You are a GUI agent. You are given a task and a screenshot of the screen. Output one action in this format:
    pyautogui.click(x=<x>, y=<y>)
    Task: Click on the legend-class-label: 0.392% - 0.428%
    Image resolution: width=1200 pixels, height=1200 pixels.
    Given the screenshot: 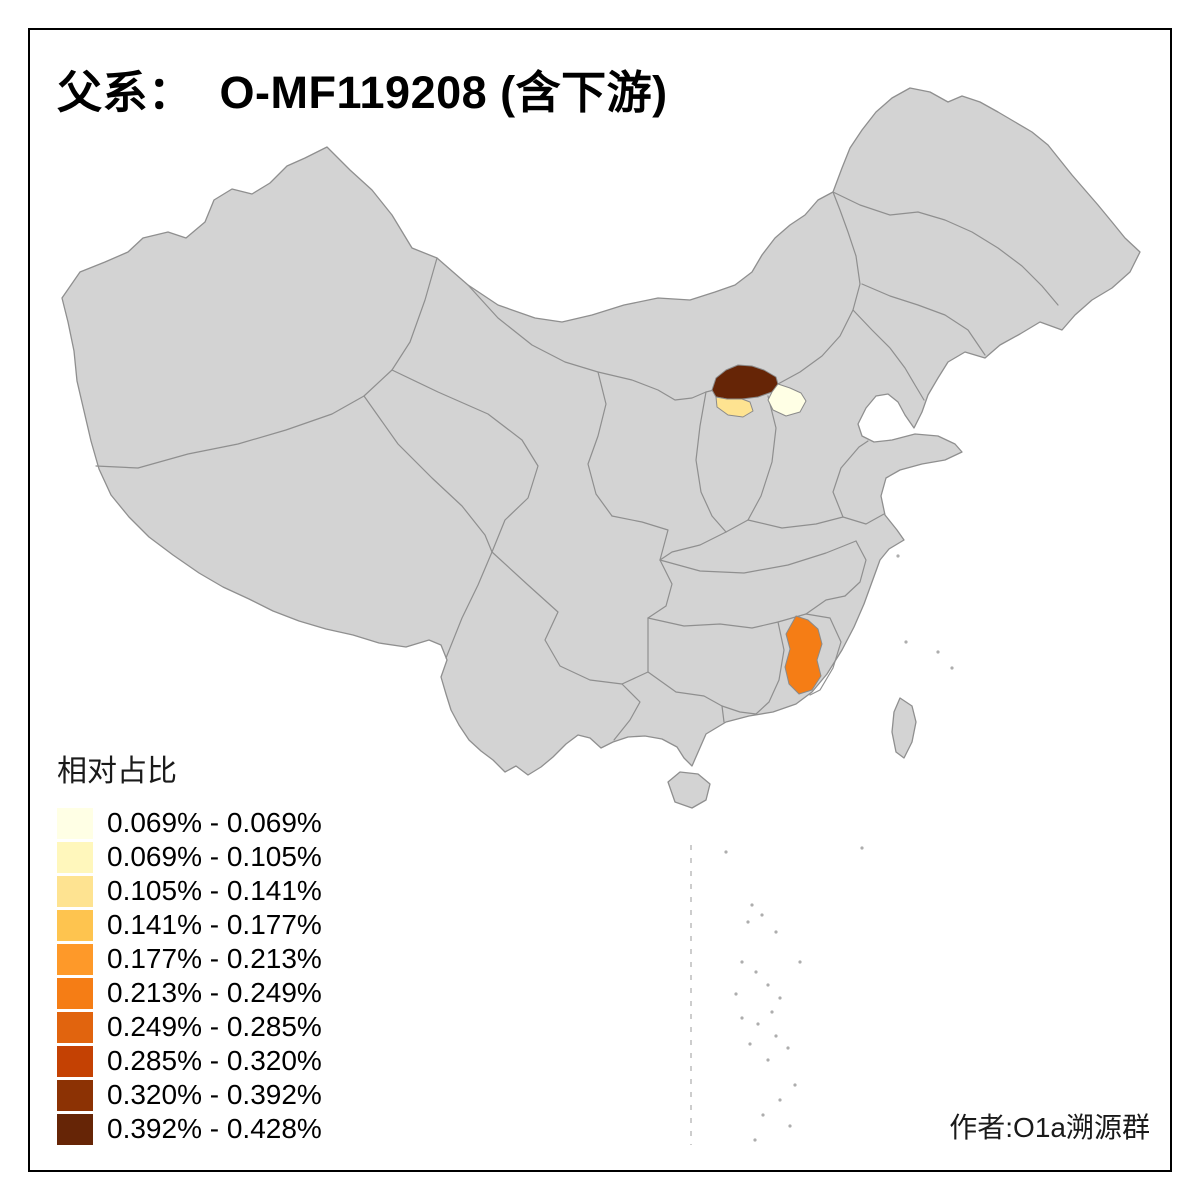 What is the action you would take?
    pyautogui.click(x=214, y=1128)
    